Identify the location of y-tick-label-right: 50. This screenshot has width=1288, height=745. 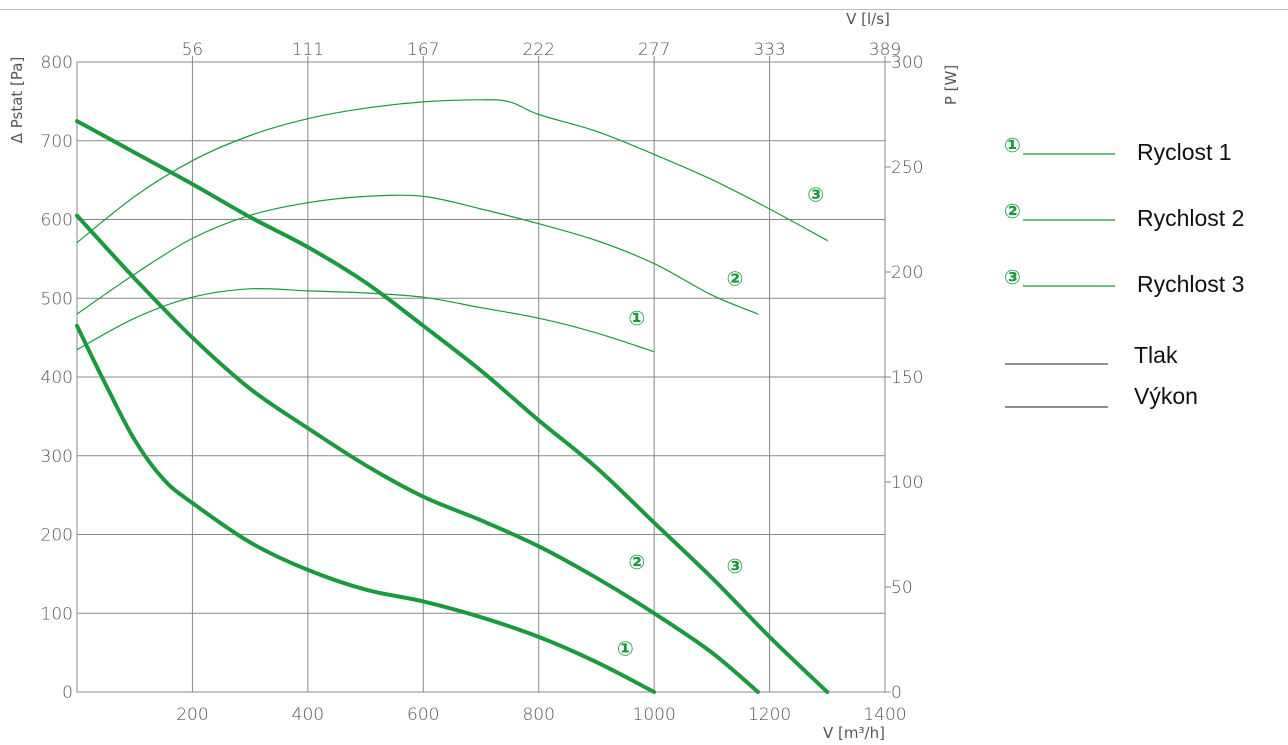
(902, 588).